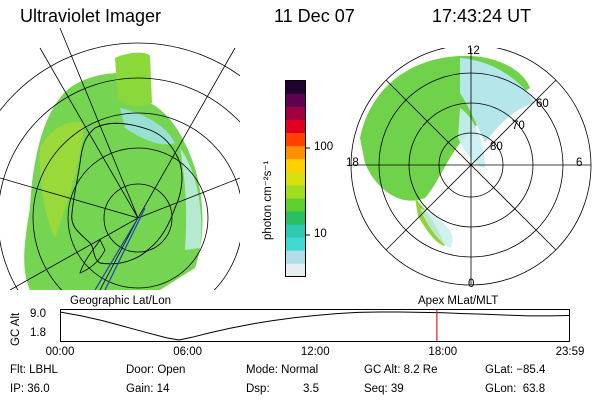 Image resolution: width=600 pixels, height=400 pixels. I want to click on xtick-label: 18:00, so click(443, 352).